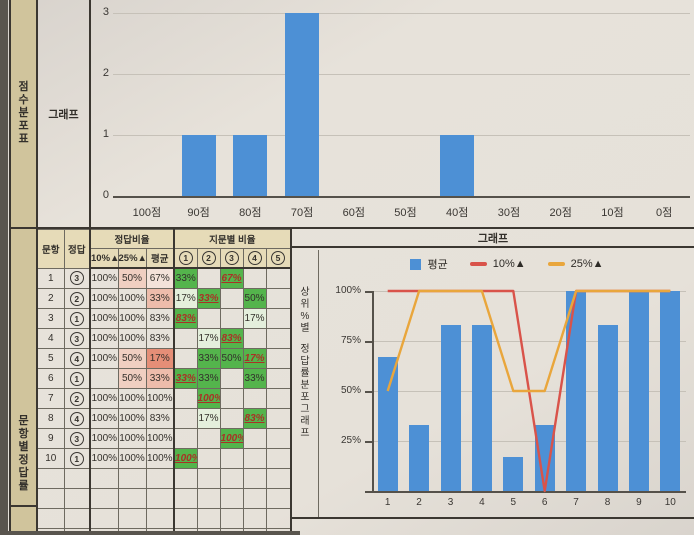 This screenshot has width=694, height=535. Describe the element at coordinates (208, 418) in the screenshot. I see `choice-rate-2: 17%` at that location.